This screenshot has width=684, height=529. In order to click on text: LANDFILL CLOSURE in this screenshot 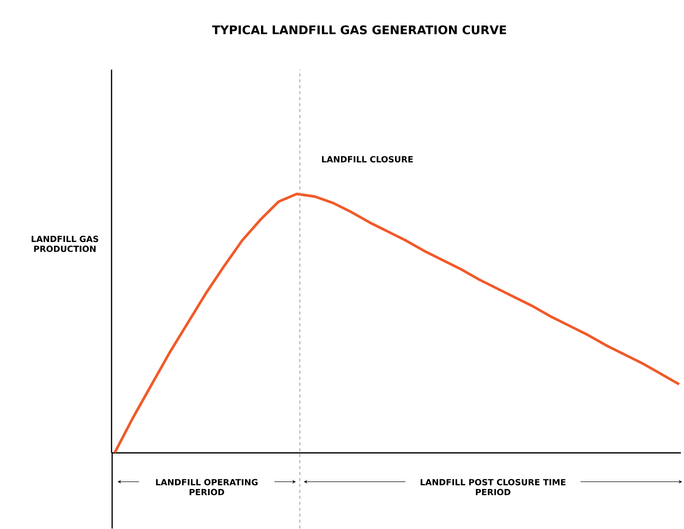, I will do `click(367, 159)`.